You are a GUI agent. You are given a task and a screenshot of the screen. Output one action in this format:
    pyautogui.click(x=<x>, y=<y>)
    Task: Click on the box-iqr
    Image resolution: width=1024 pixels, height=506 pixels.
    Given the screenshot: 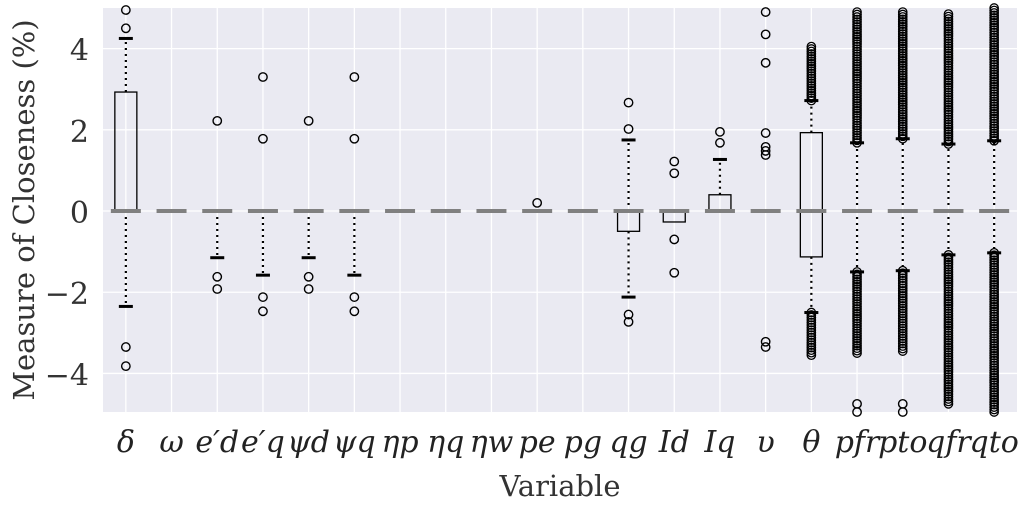 What is the action you would take?
    pyautogui.click(x=811, y=195)
    